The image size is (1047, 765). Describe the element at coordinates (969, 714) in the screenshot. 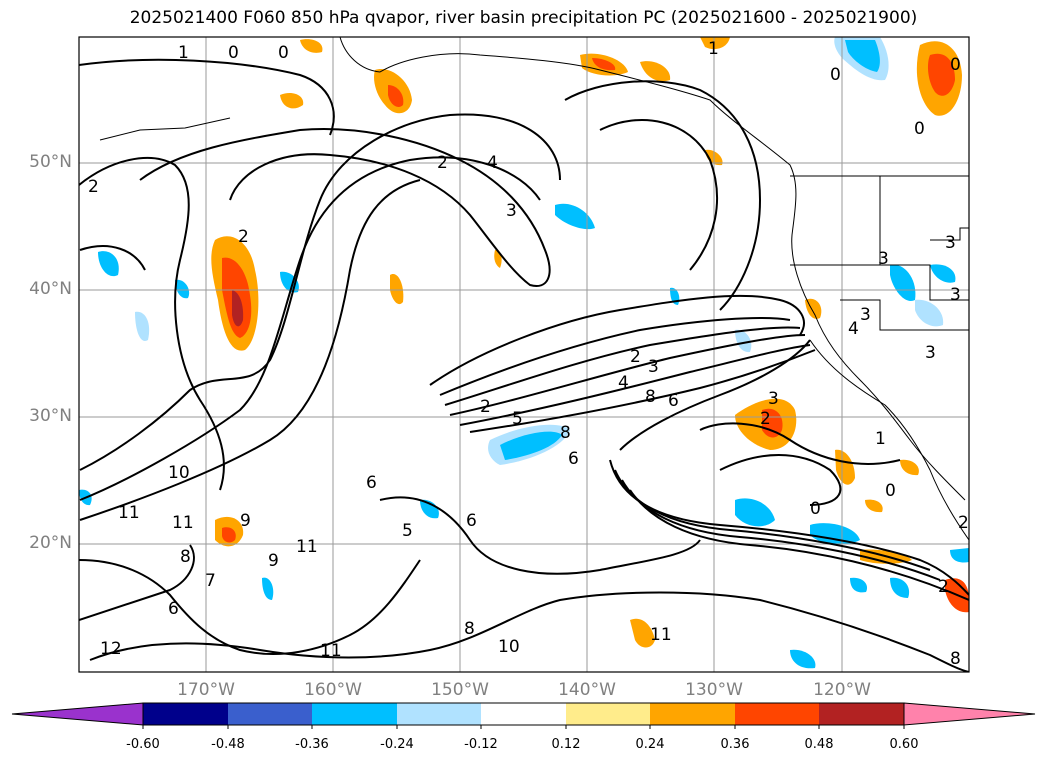

I see `colorbar-extend-high` at that location.